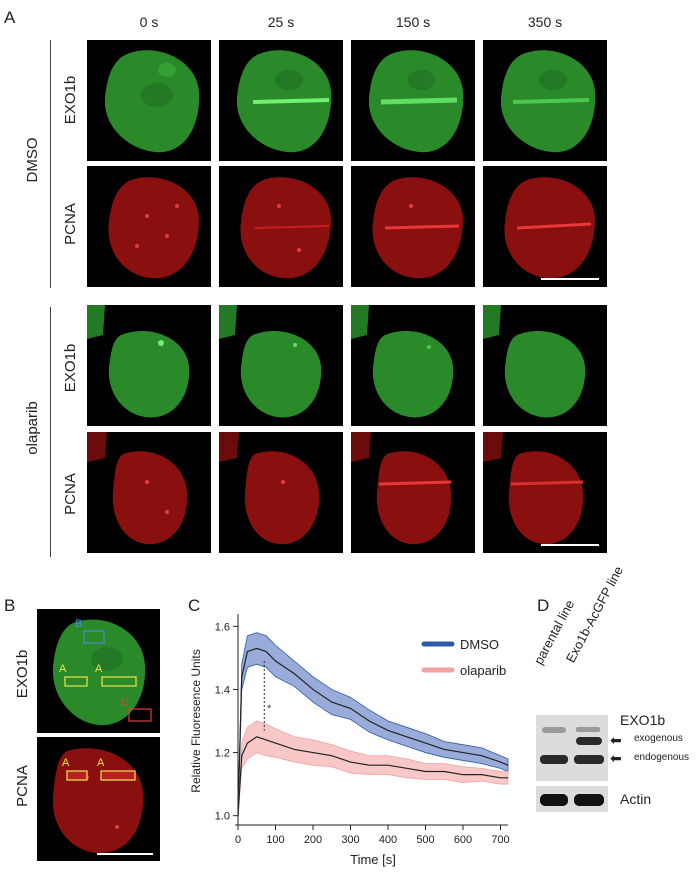 The width and height of the screenshot is (697, 881). What do you see at coordinates (149, 22) in the screenshot?
I see `timepoint-label-0: 0 s` at bounding box center [149, 22].